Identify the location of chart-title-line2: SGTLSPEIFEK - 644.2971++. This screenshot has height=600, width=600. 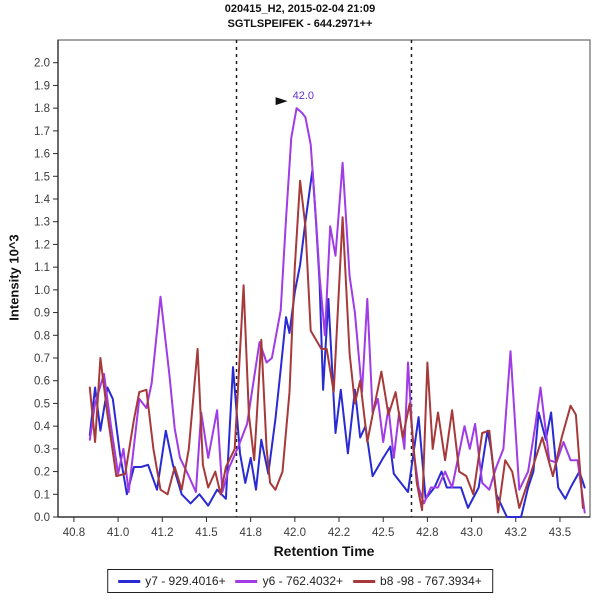
(300, 24).